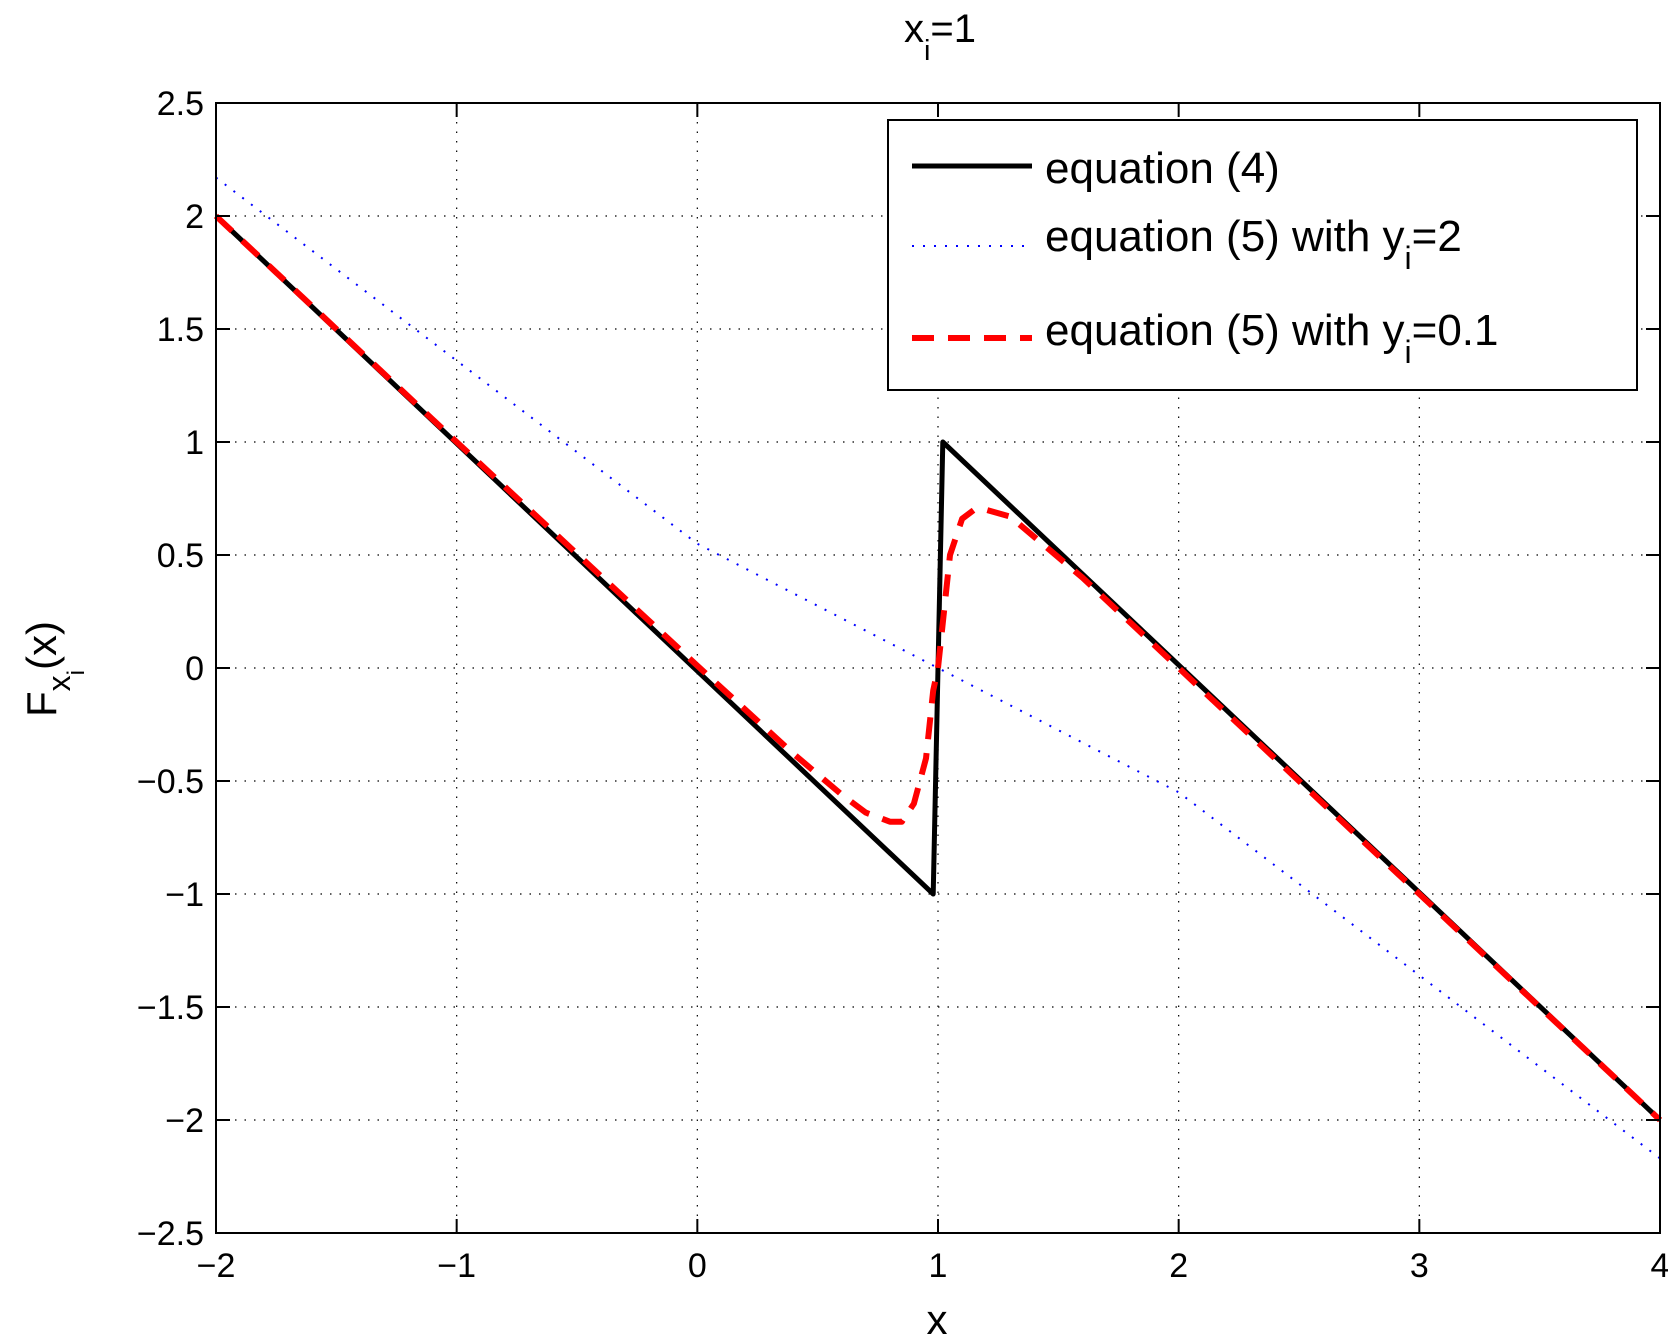  What do you see at coordinates (41, 645) in the screenshot?
I see `y-axis-label-rest: (x)` at bounding box center [41, 645].